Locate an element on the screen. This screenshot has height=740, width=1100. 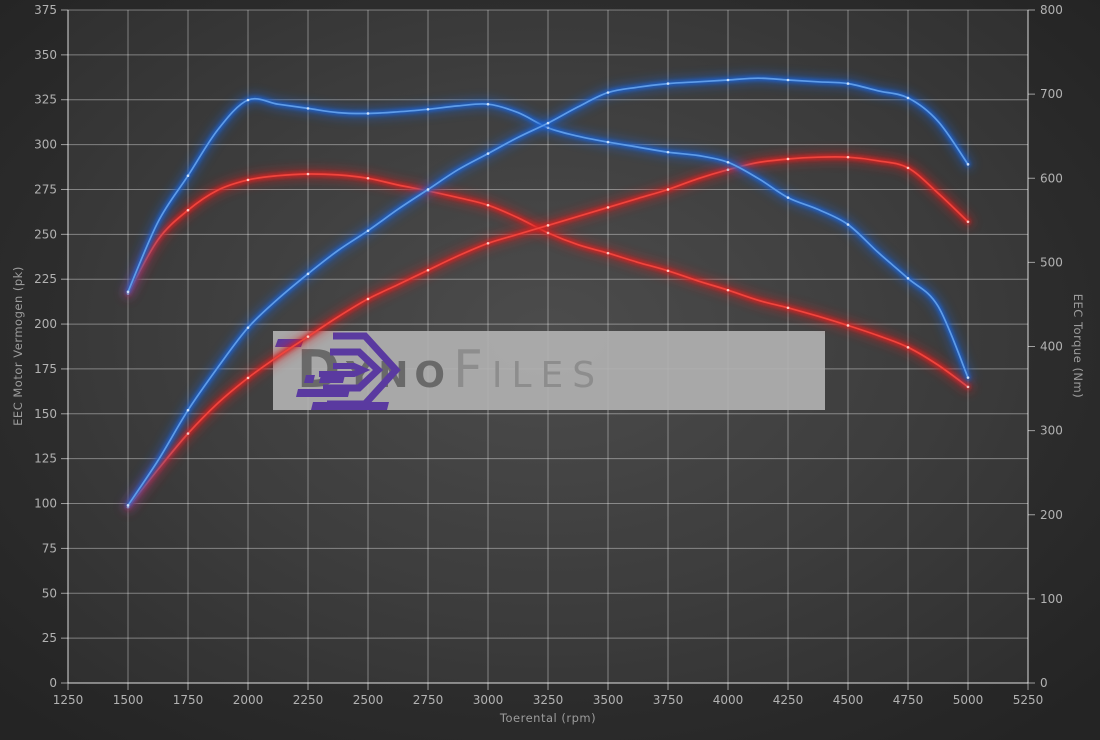
svg-text: 4000 is located at coordinates (728, 700).